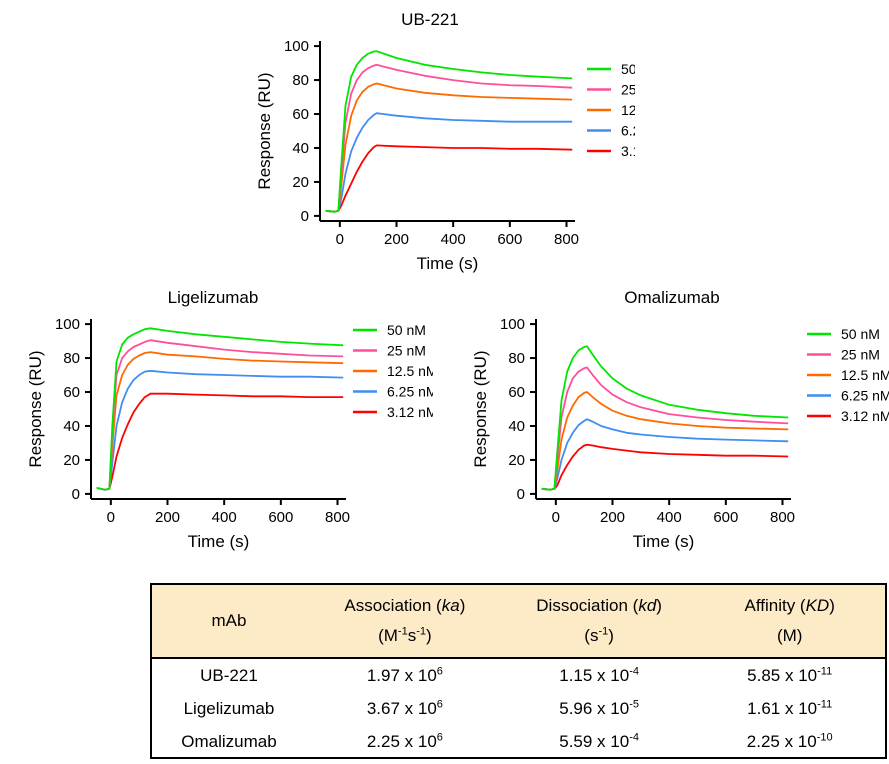  What do you see at coordinates (229, 708) in the screenshot?
I see `cell-mab: Ligelizumab` at bounding box center [229, 708].